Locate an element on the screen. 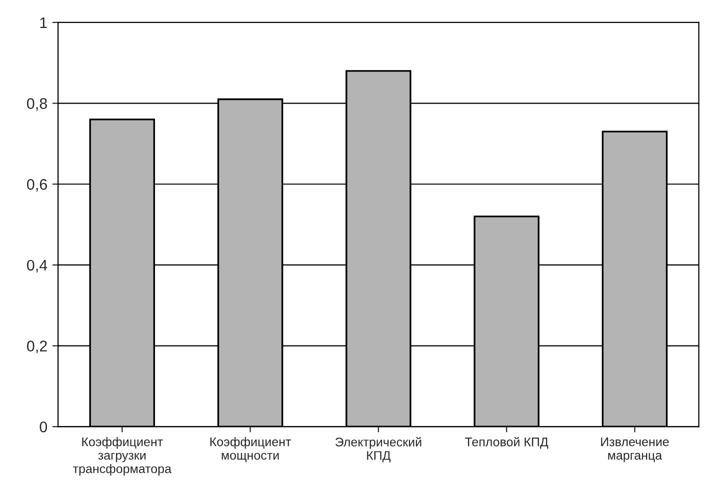 Image resolution: width=708 pixels, height=499 pixels. x-tick-label: Коэффициент мощности is located at coordinates (251, 449).